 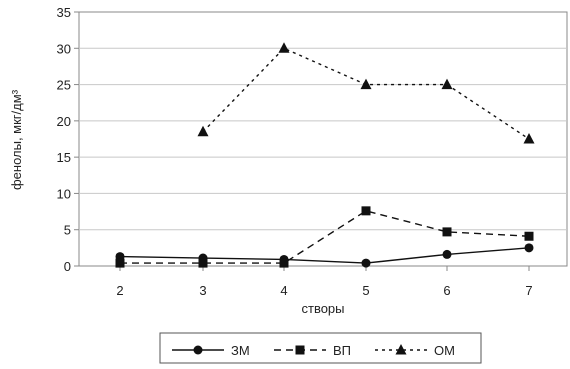 What do you see at coordinates (64, 193) in the screenshot?
I see `y-tick-label: 10` at bounding box center [64, 193].